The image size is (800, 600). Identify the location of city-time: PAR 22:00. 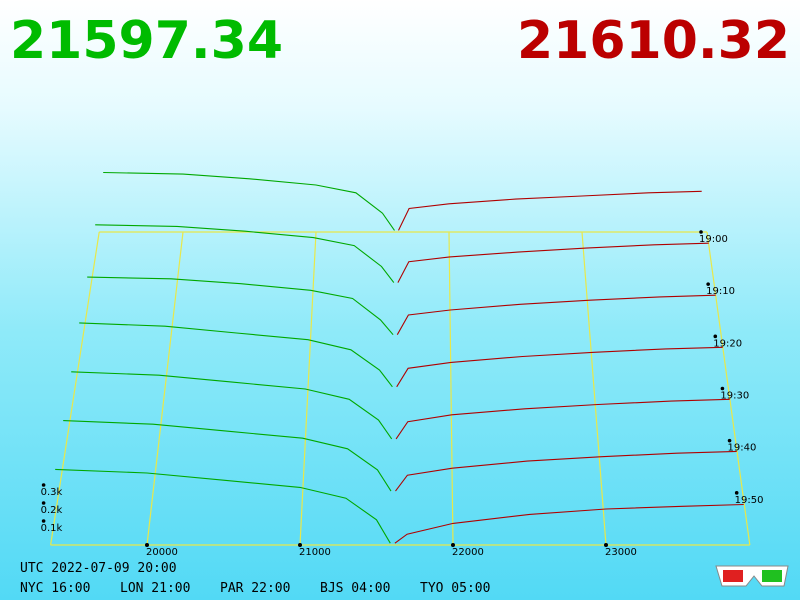
(255, 588).